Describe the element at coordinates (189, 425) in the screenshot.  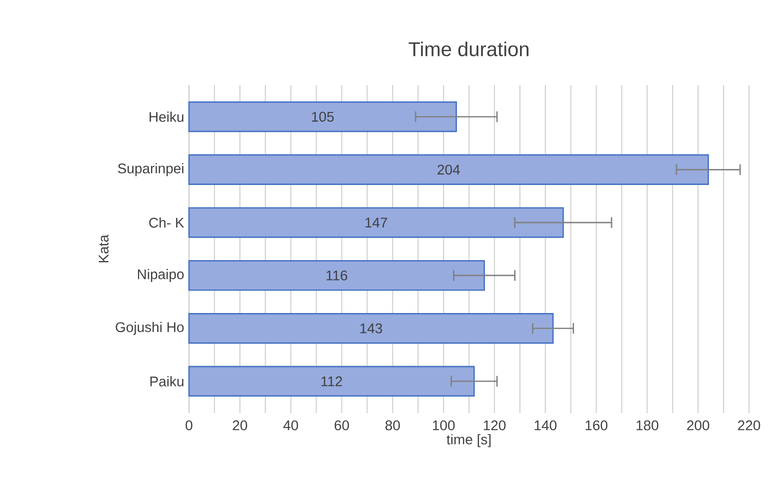
I see `x-tick-label: 0` at that location.